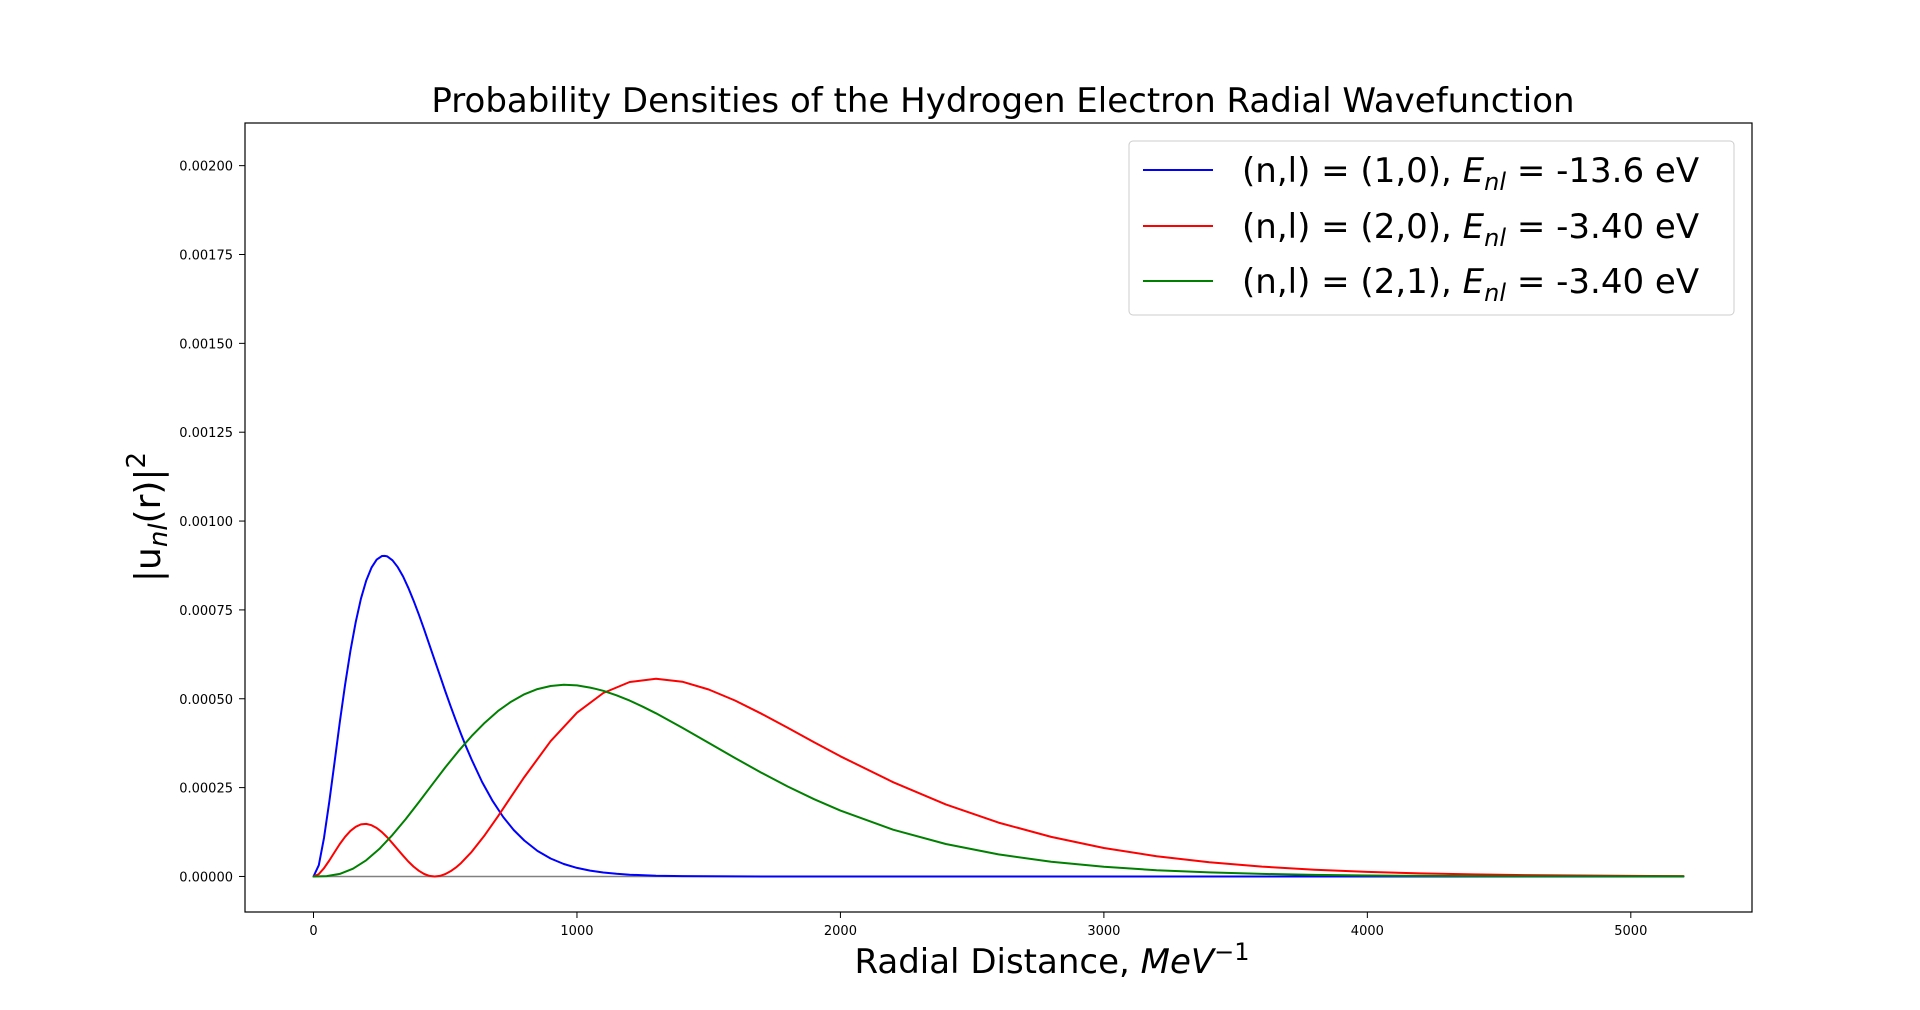  I want to click on legend-entry-1: (n,l) = (1,0), Enl = -13.6 eV, so click(1470, 173).